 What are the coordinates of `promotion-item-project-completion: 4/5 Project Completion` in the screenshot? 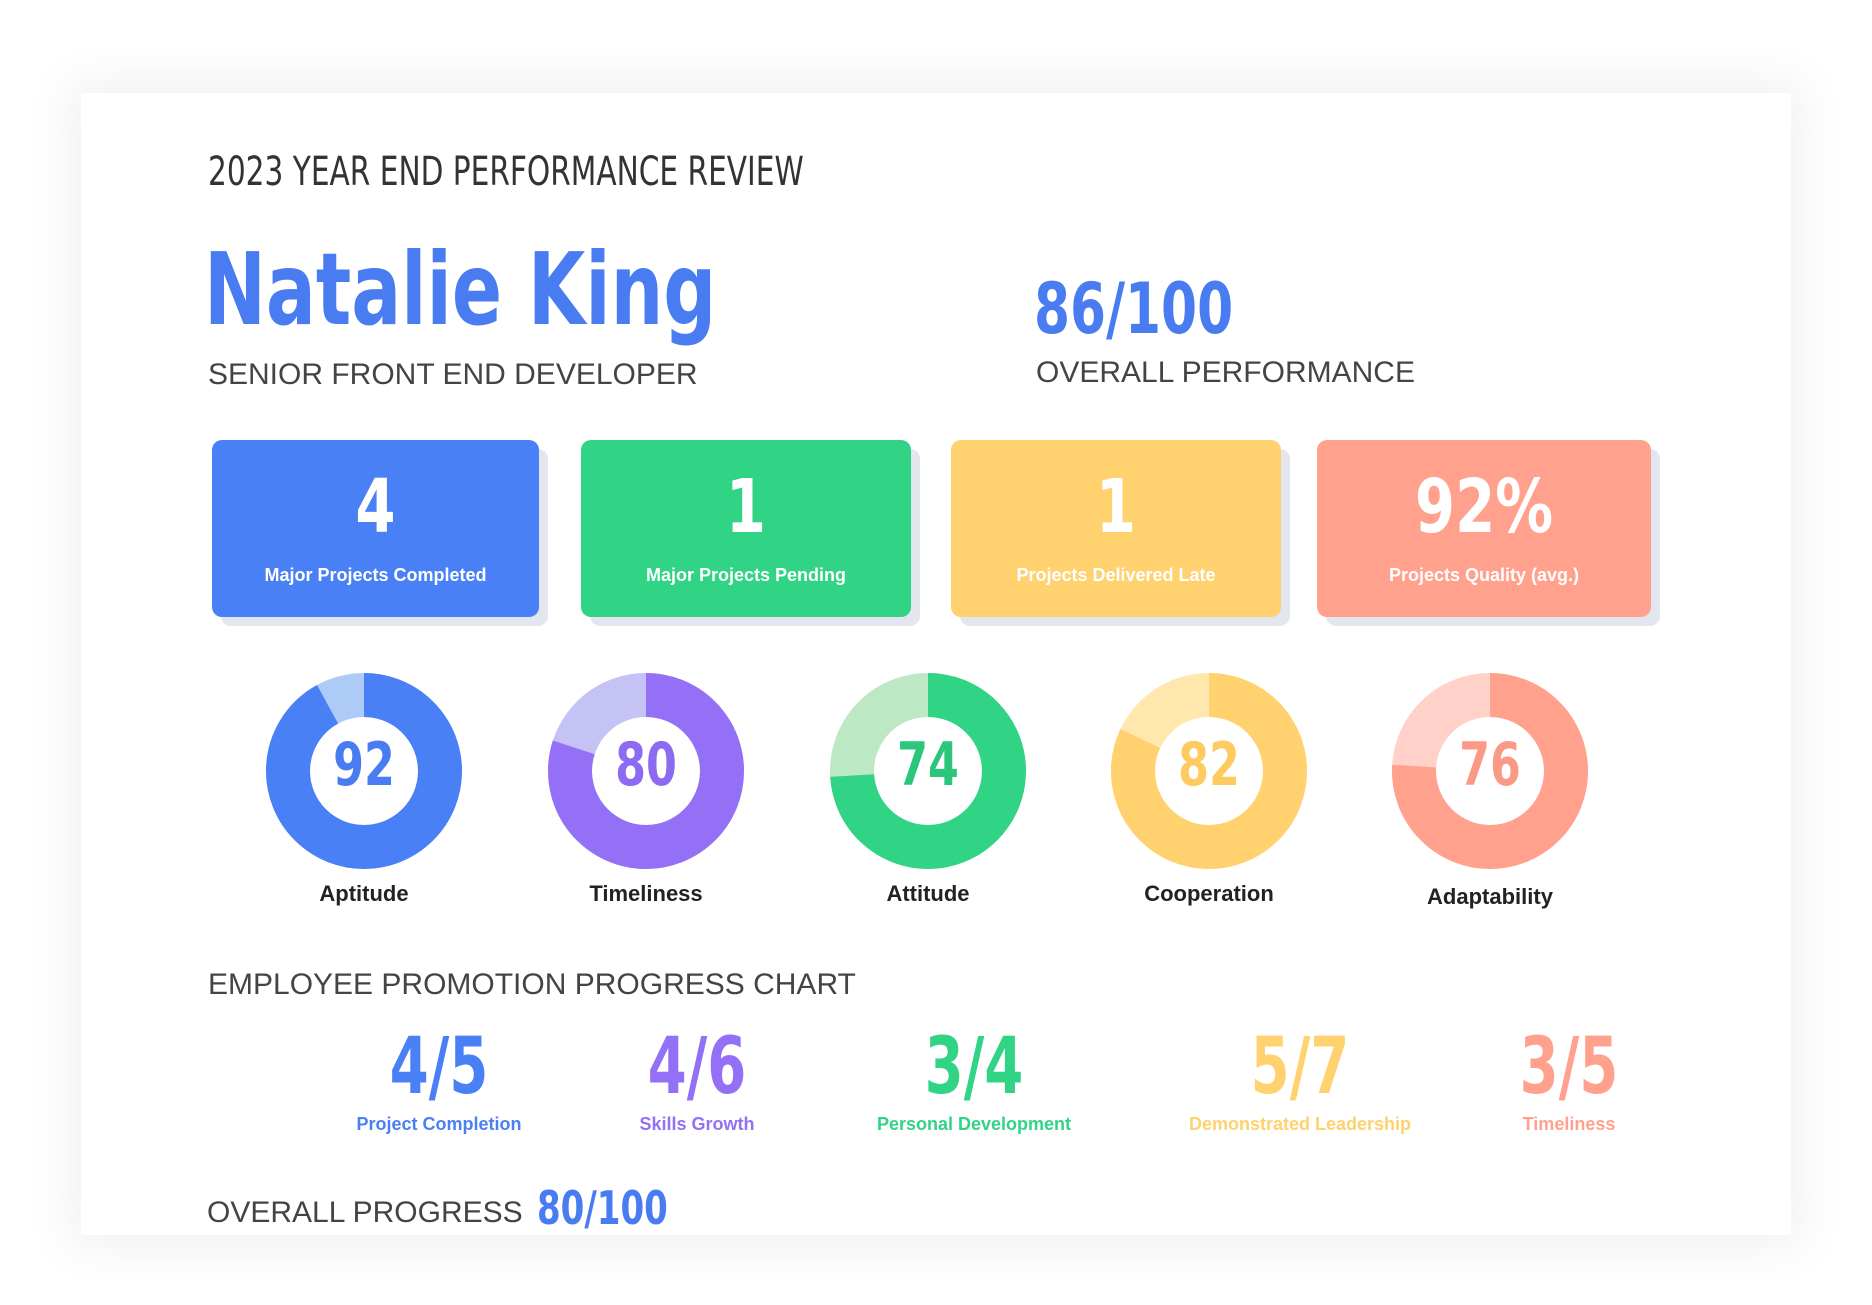 It's located at (439, 1081).